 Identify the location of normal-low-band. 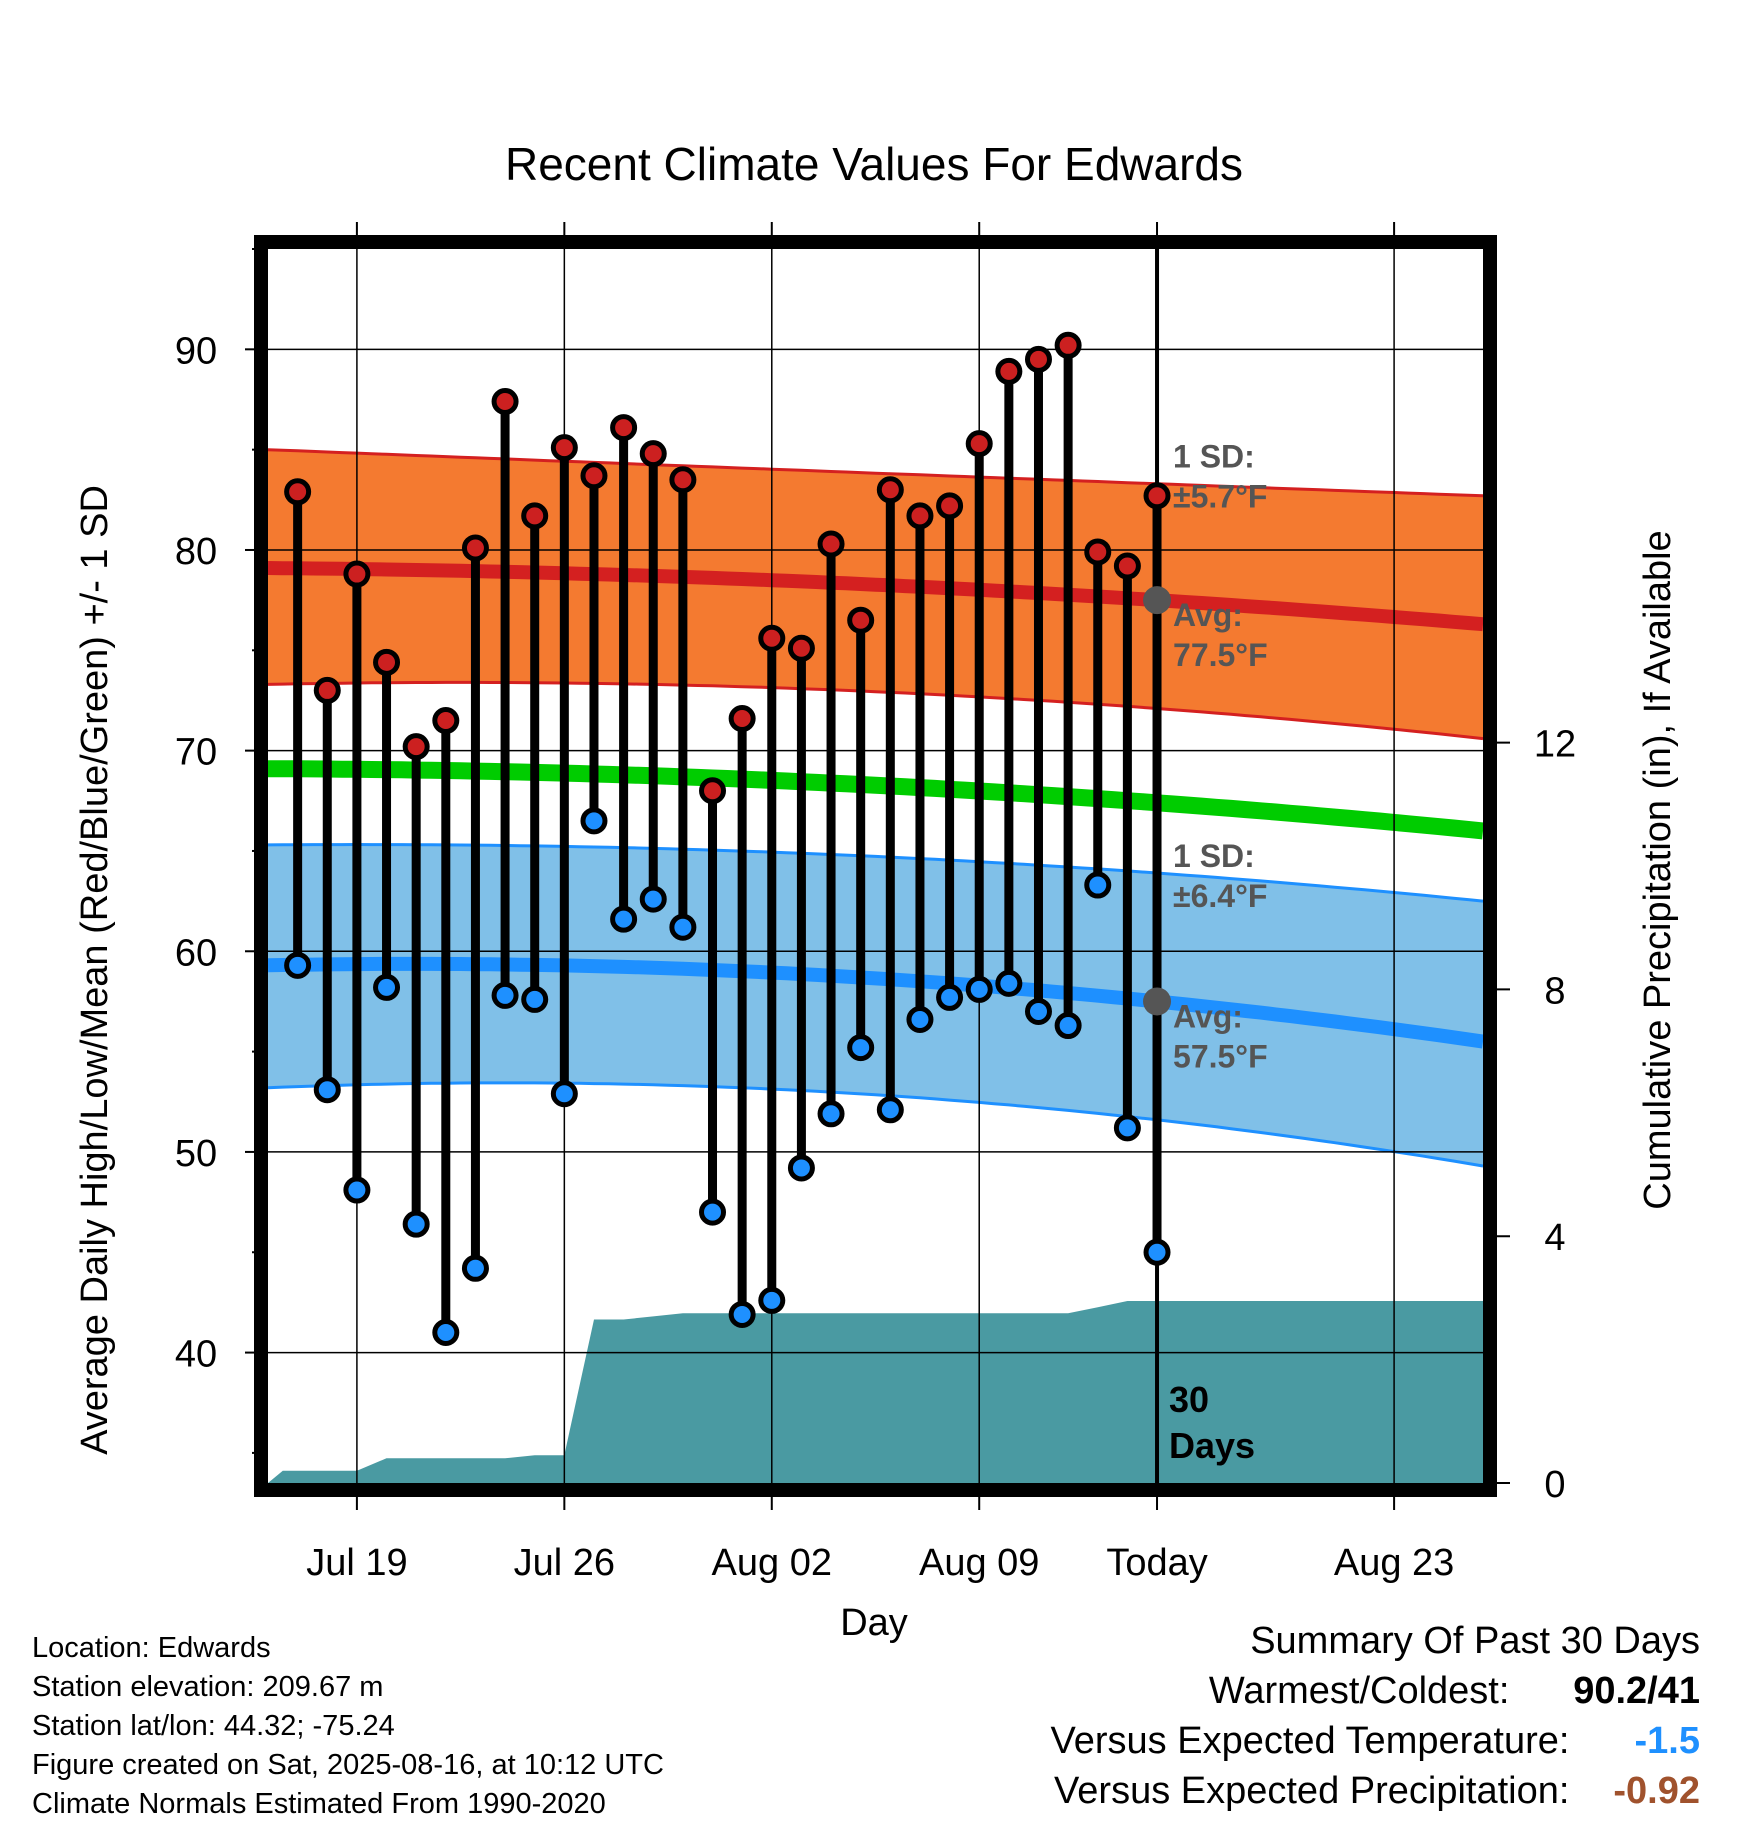
(875, 1005).